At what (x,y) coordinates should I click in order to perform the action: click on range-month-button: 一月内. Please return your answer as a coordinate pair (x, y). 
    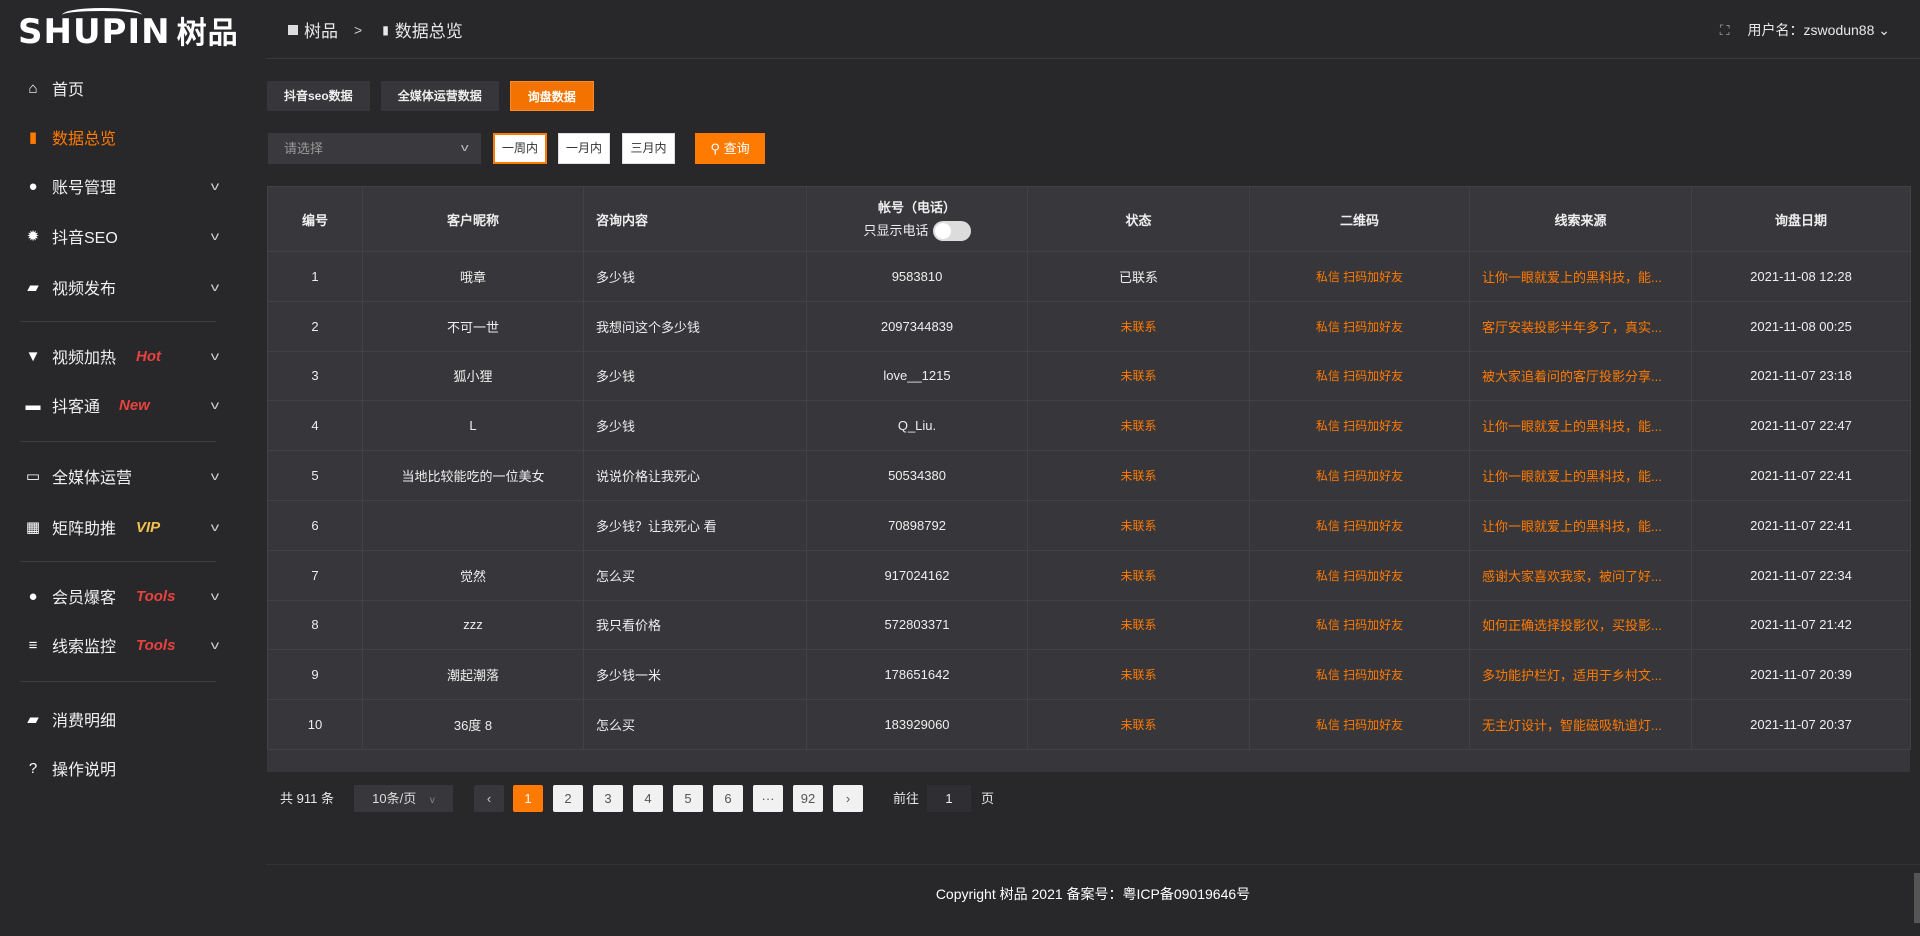
    Looking at the image, I should click on (584, 148).